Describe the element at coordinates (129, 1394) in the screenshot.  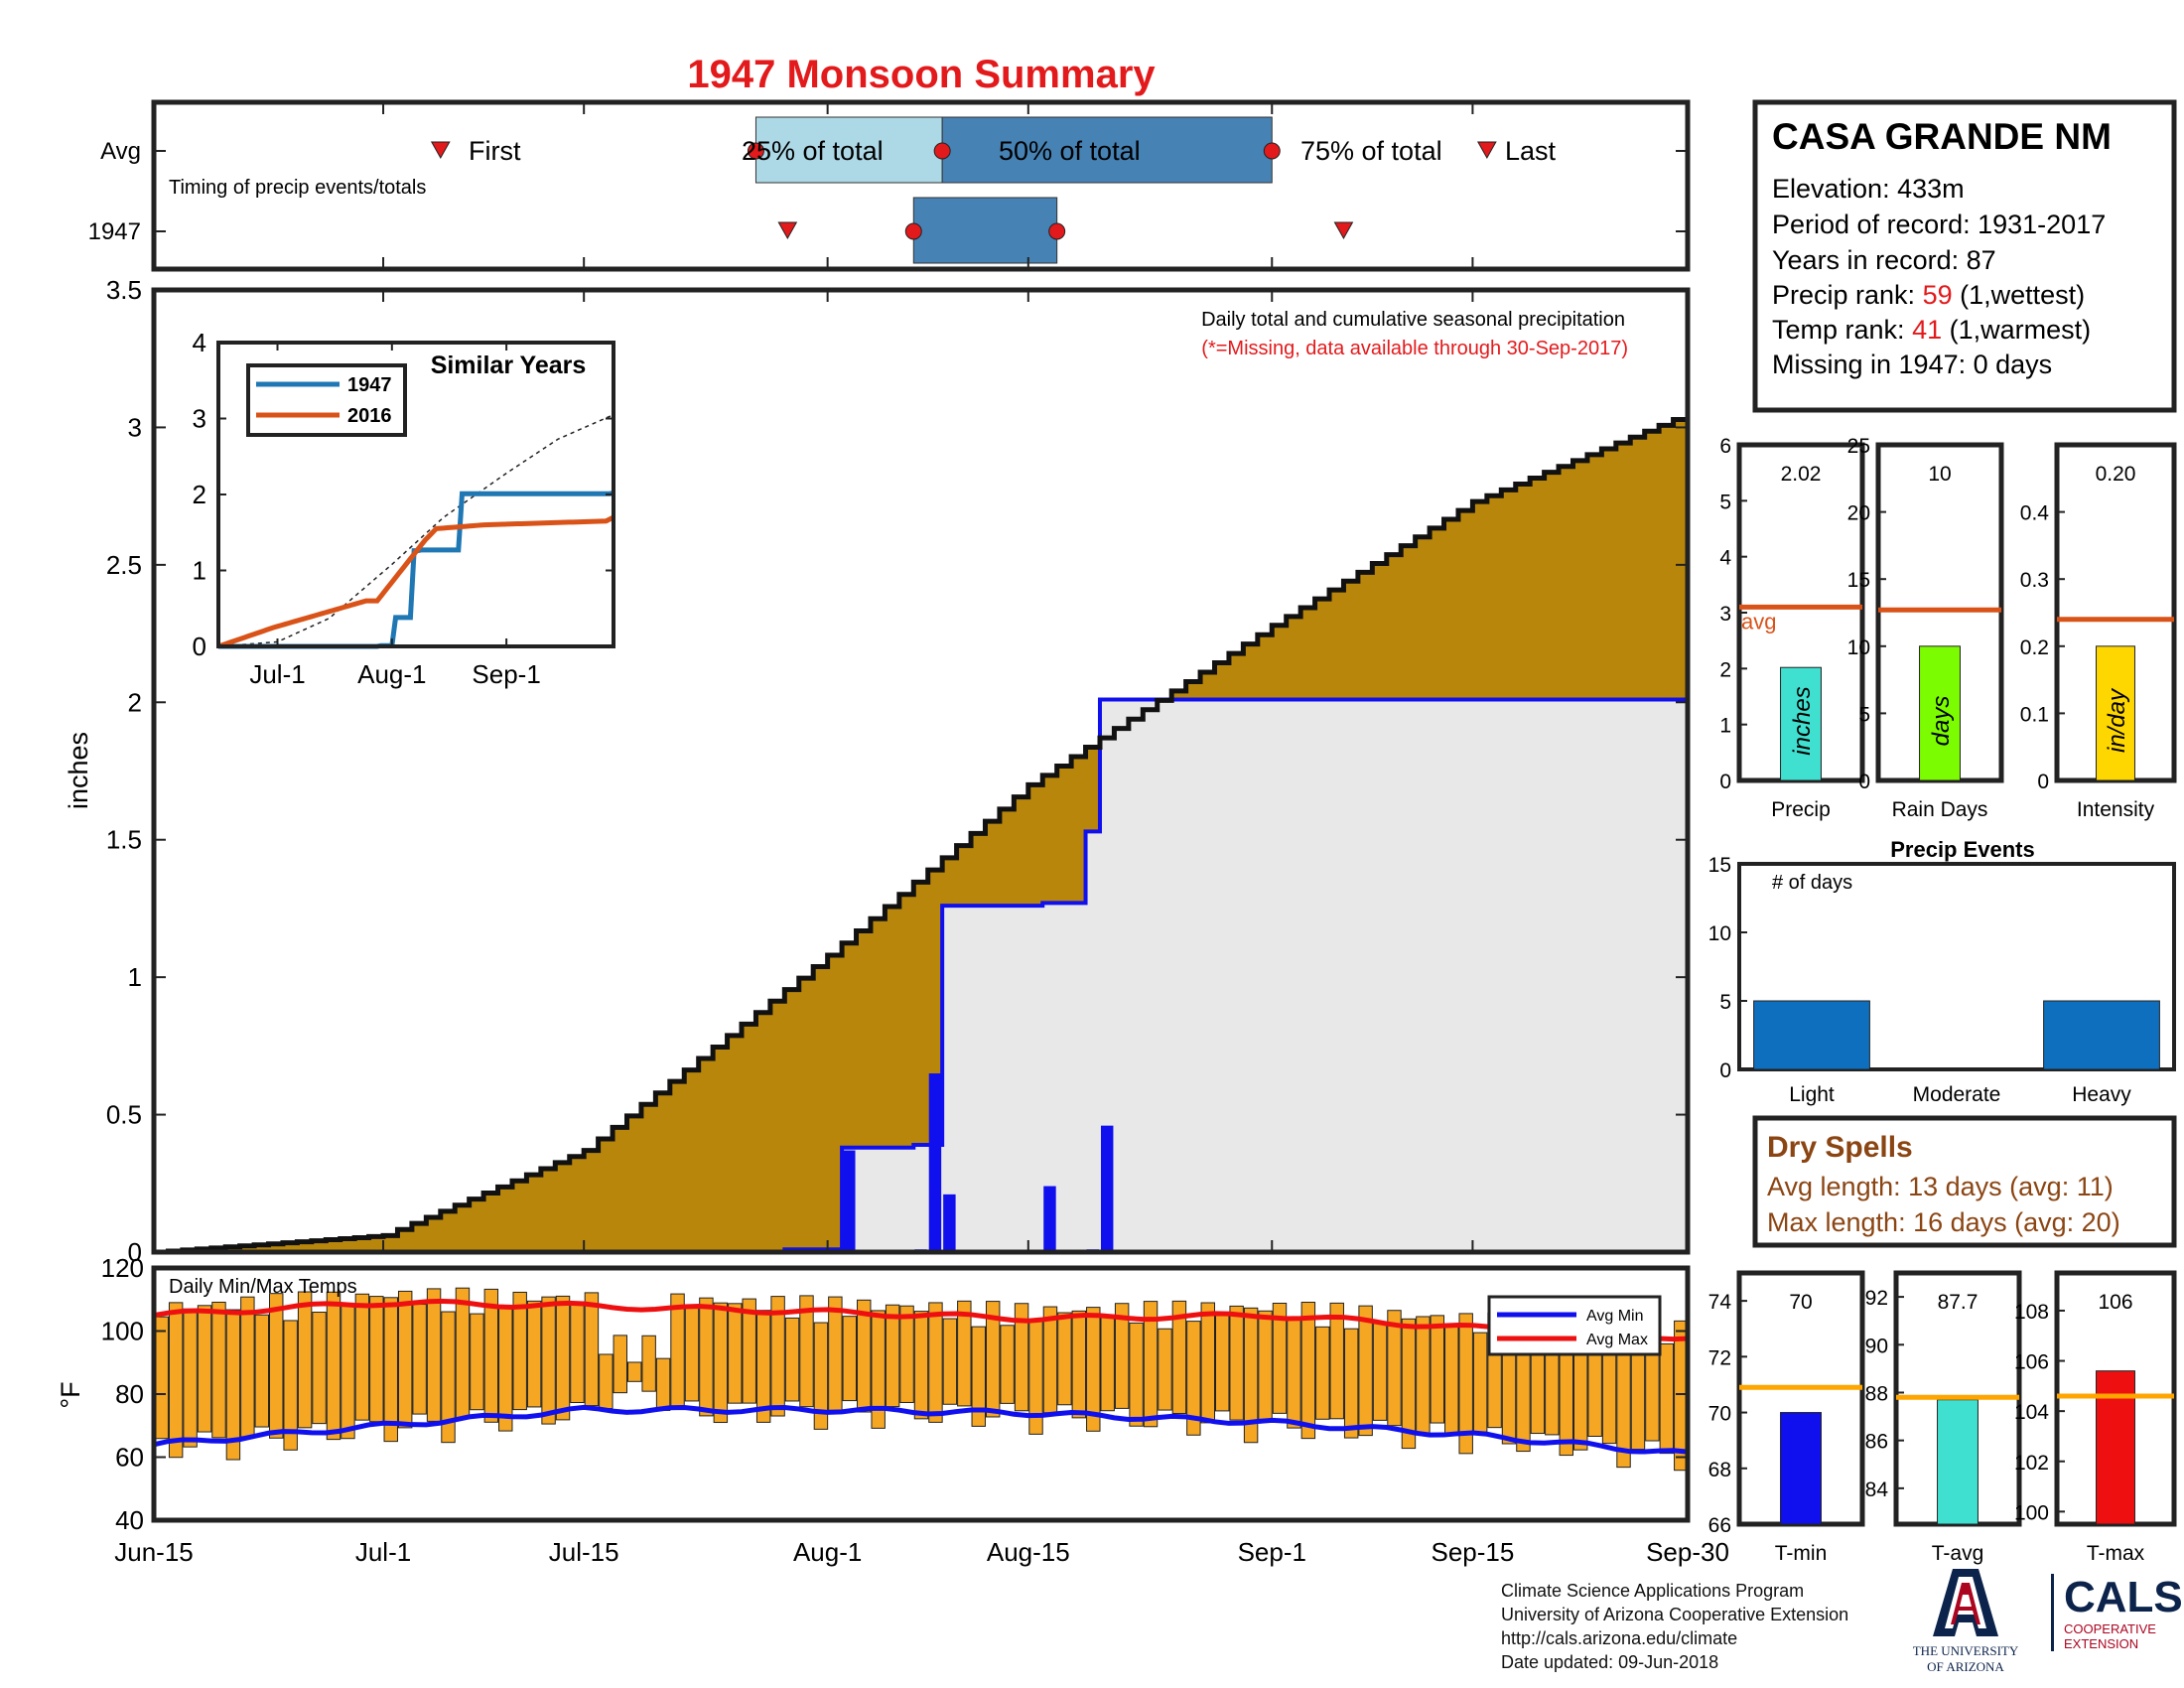
I see `temp-ytick-label: 80` at that location.